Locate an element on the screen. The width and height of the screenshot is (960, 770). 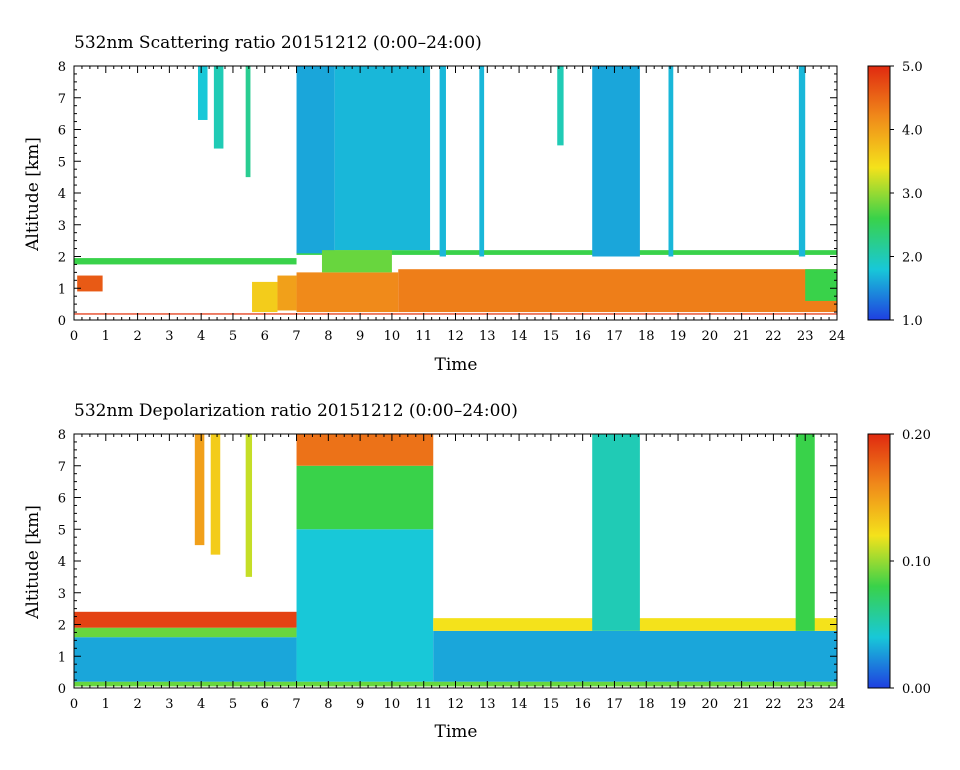
x-tick-label: 18 is located at coordinates (646, 336).